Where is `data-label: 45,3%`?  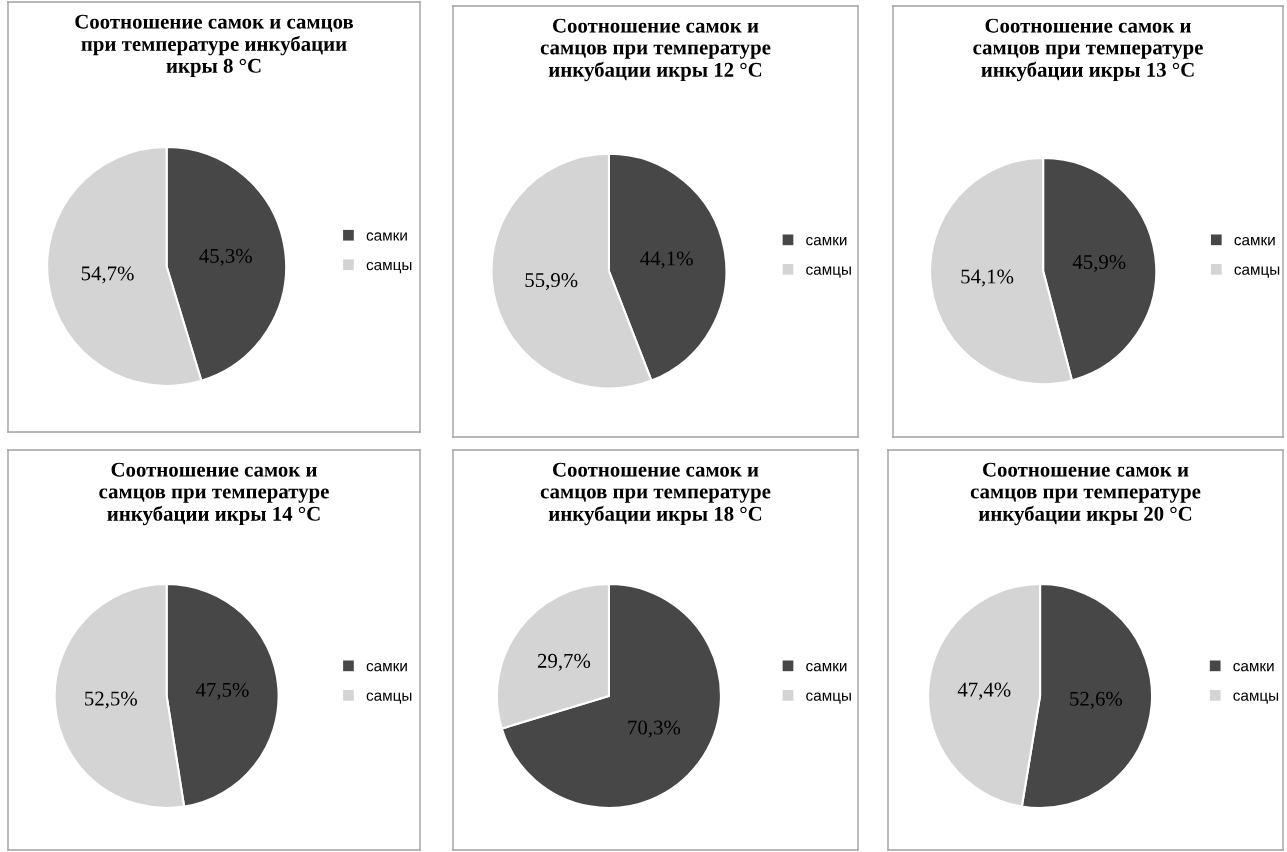 data-label: 45,3% is located at coordinates (225, 257).